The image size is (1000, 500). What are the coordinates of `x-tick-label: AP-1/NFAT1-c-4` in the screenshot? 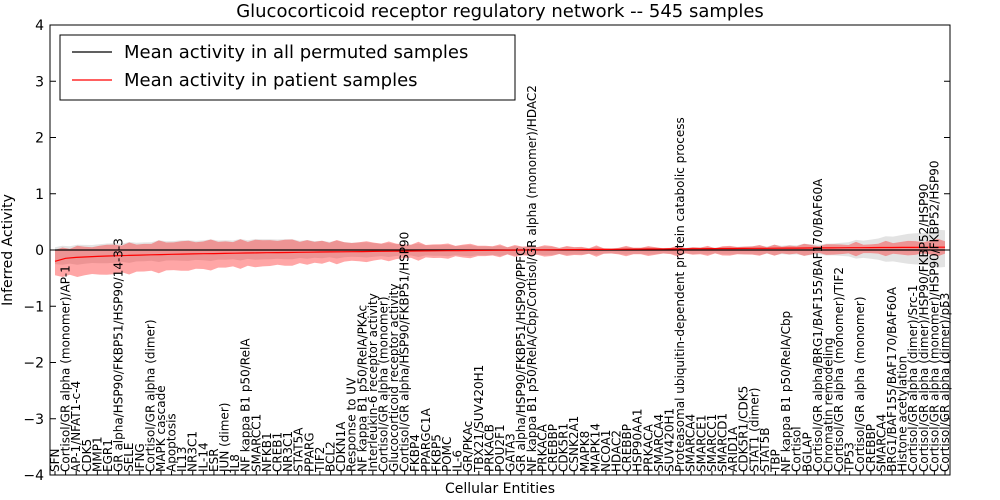 It's located at (76, 426).